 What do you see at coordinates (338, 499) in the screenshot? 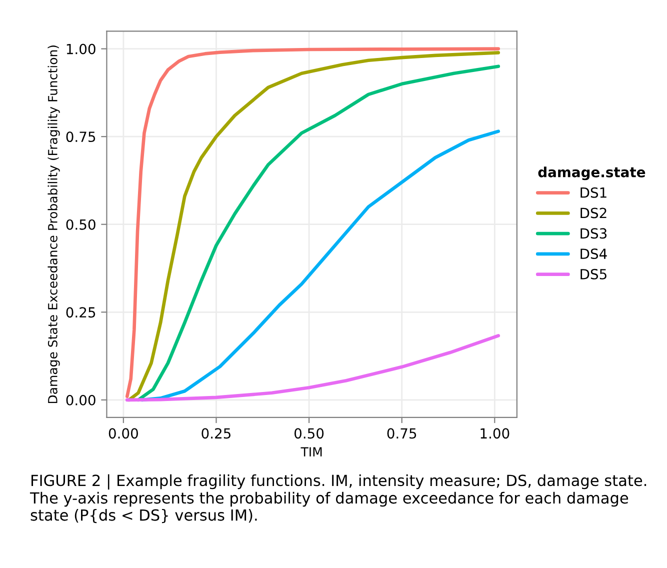
I see `caption: FIGURE 2 | Example fragility functions. IM, intensity measure; DS, damage state. The y-axis represents the probability of damage exceedance for each damage state (P{ds < DS} versus IM).` at bounding box center [338, 499].